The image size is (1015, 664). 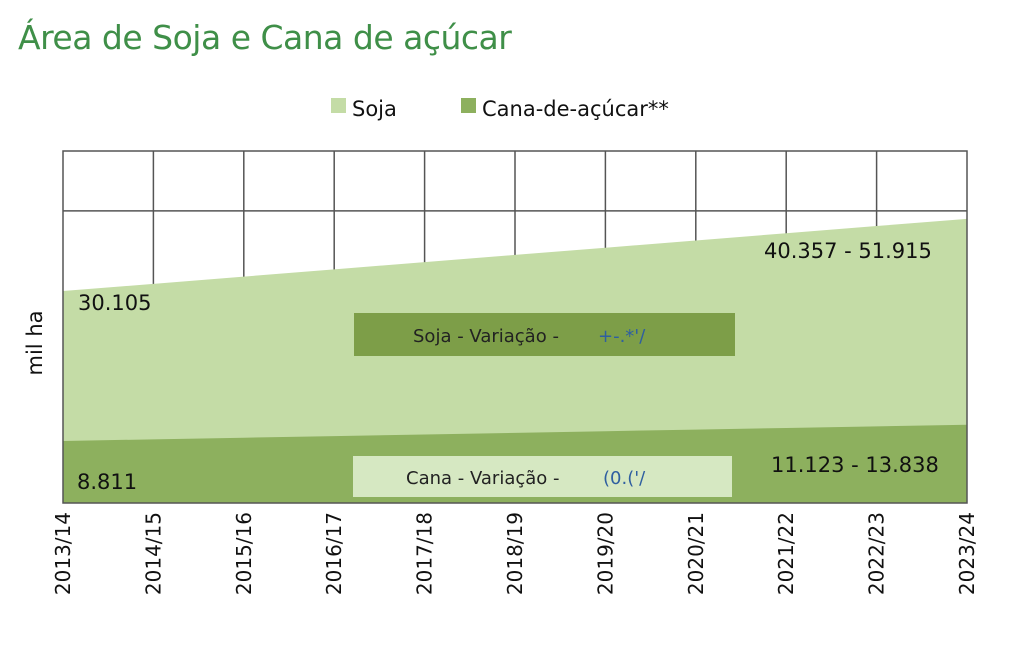 I want to click on x-tick-label: 2014/15, so click(x=153, y=553).